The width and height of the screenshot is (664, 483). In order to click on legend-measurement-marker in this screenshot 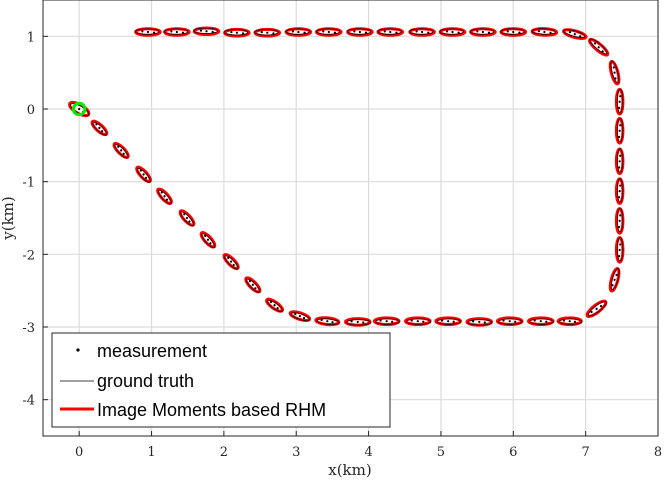, I will do `click(78, 350)`.